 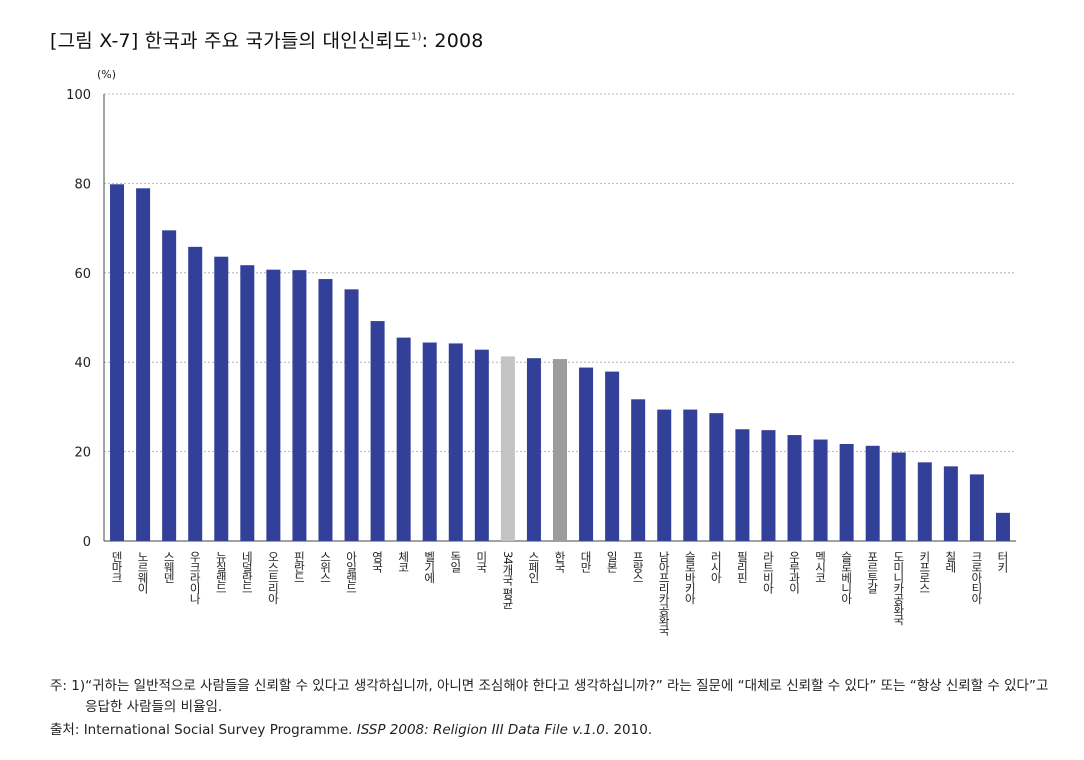 What do you see at coordinates (534, 567) in the screenshot?
I see `x-tick-label: 스페인` at bounding box center [534, 567].